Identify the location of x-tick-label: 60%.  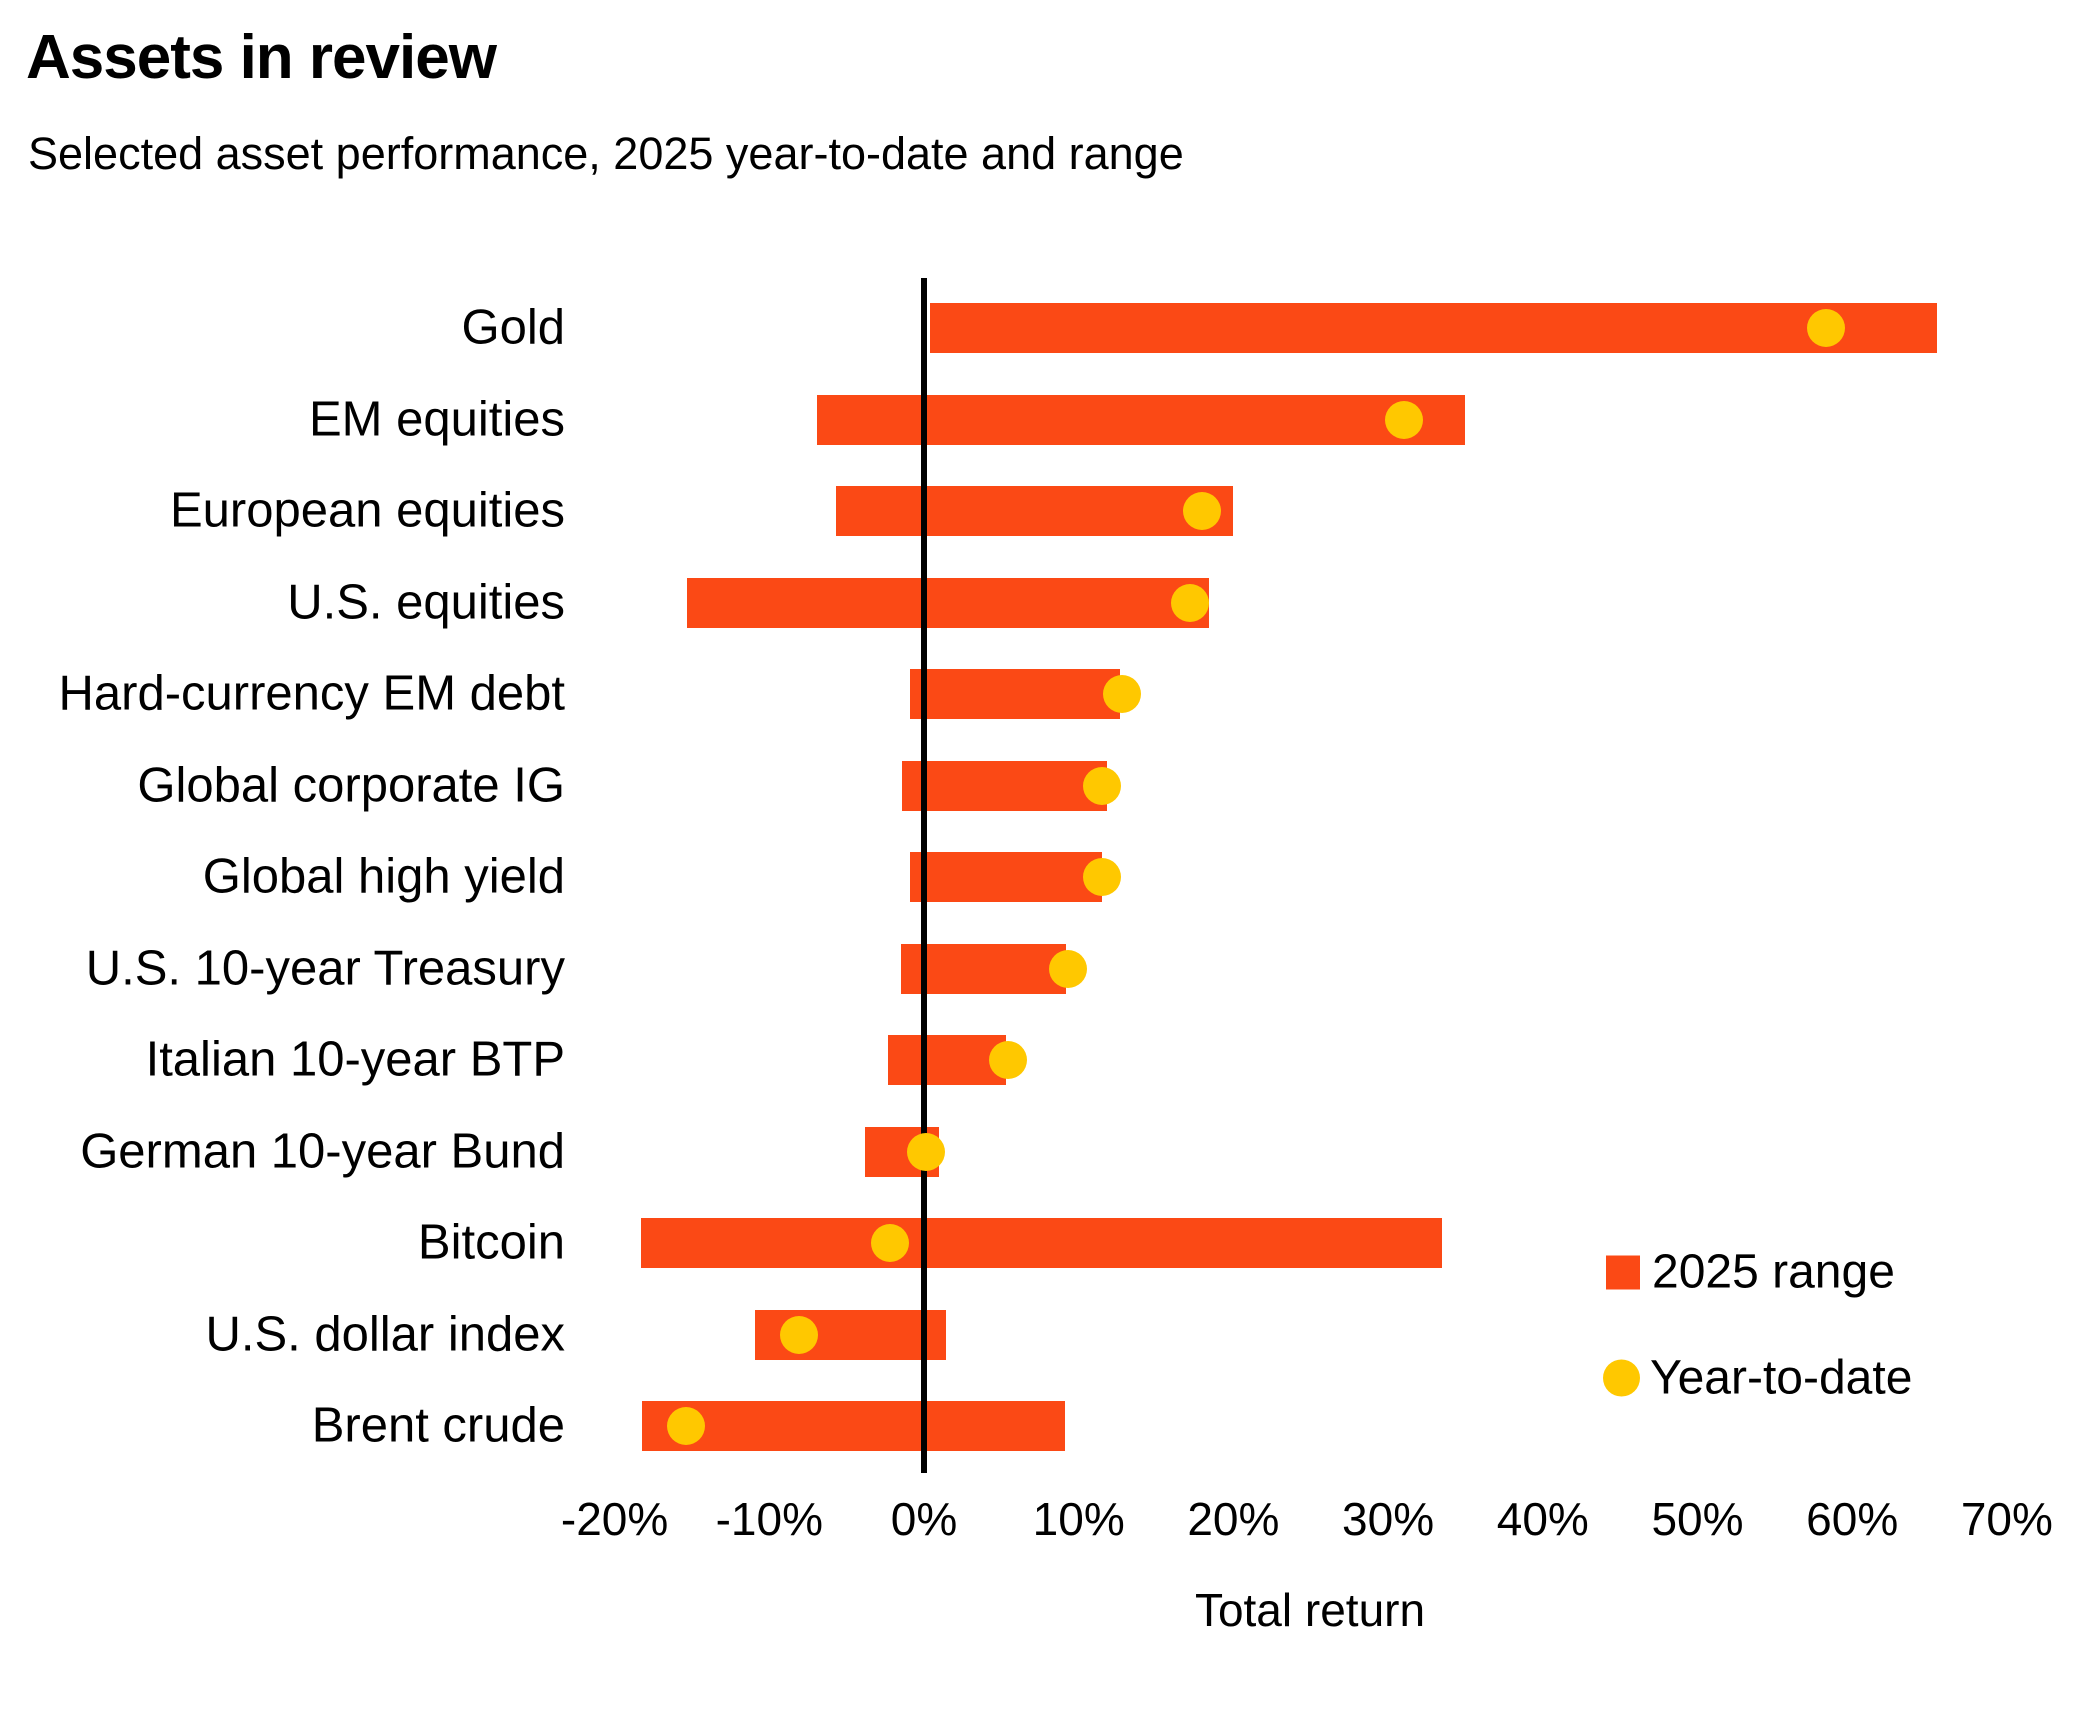
(1852, 1519).